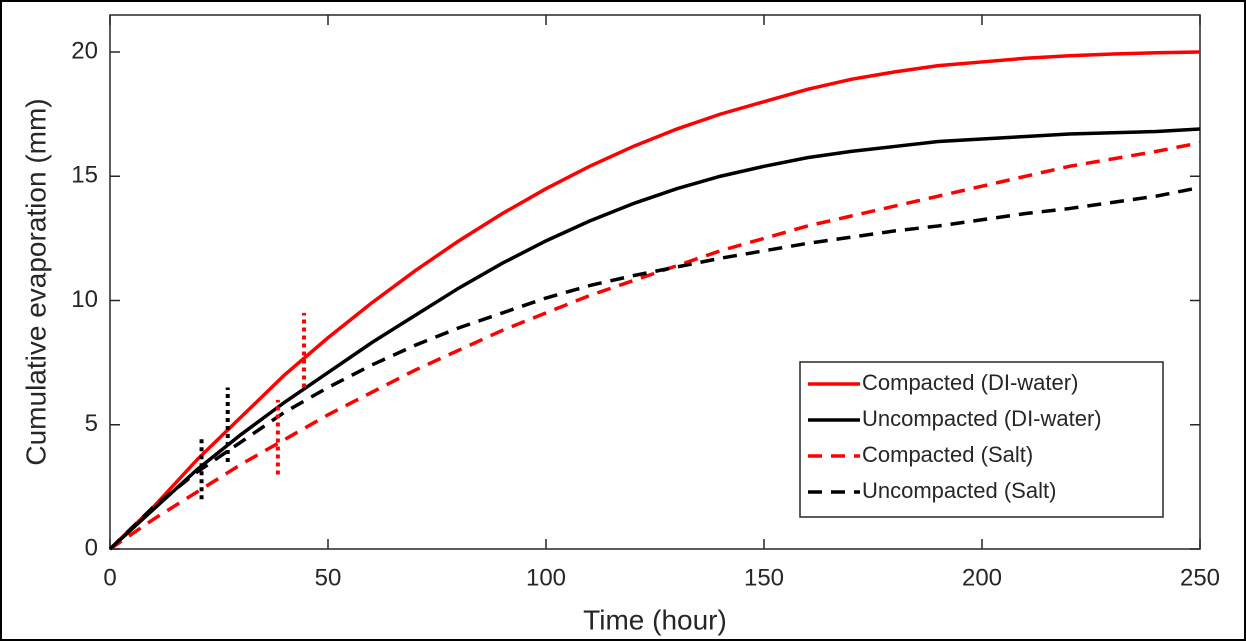 This screenshot has width=1246, height=641. I want to click on x-axis-label: Time (hour), so click(655, 619).